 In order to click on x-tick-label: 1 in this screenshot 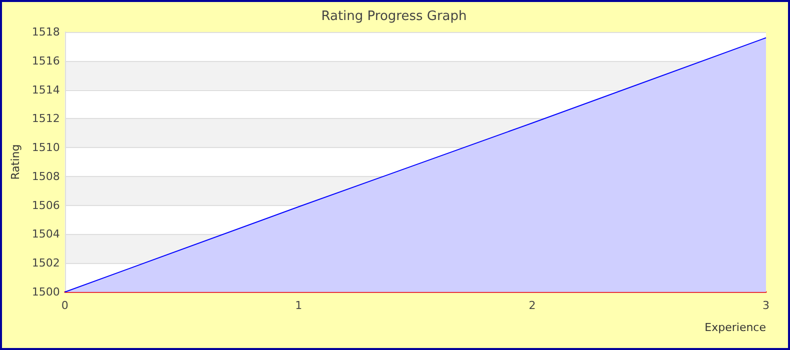, I will do `click(298, 305)`.